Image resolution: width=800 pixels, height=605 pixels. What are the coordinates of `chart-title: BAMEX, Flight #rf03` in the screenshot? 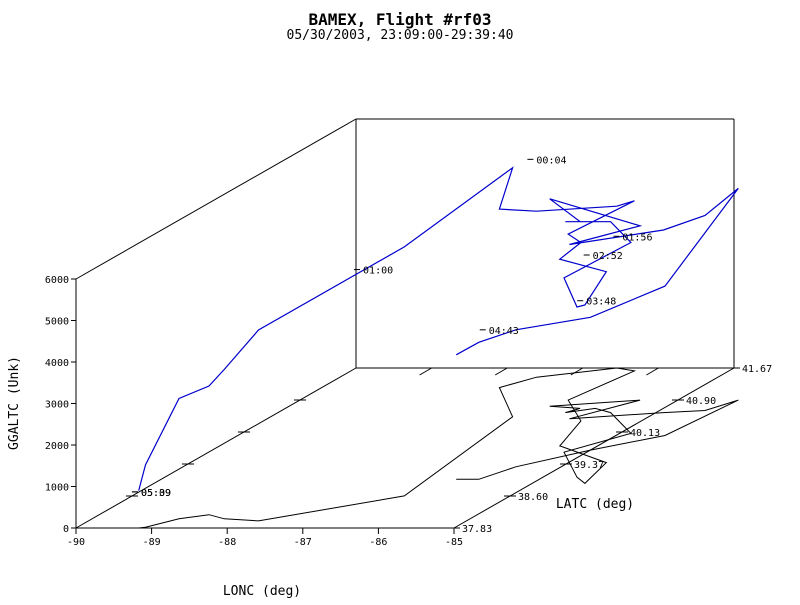 It's located at (400, 19).